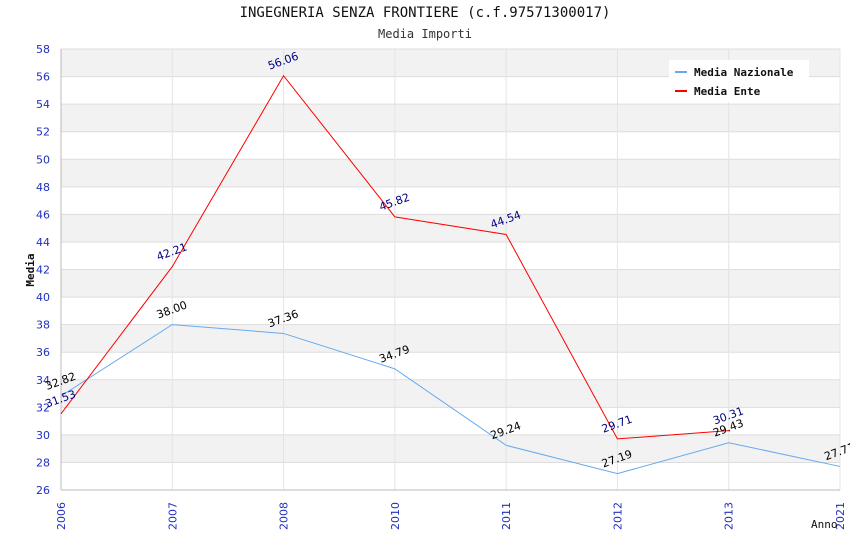 The width and height of the screenshot is (850, 550). What do you see at coordinates (43, 242) in the screenshot?
I see `y-tick-label: 44` at bounding box center [43, 242].